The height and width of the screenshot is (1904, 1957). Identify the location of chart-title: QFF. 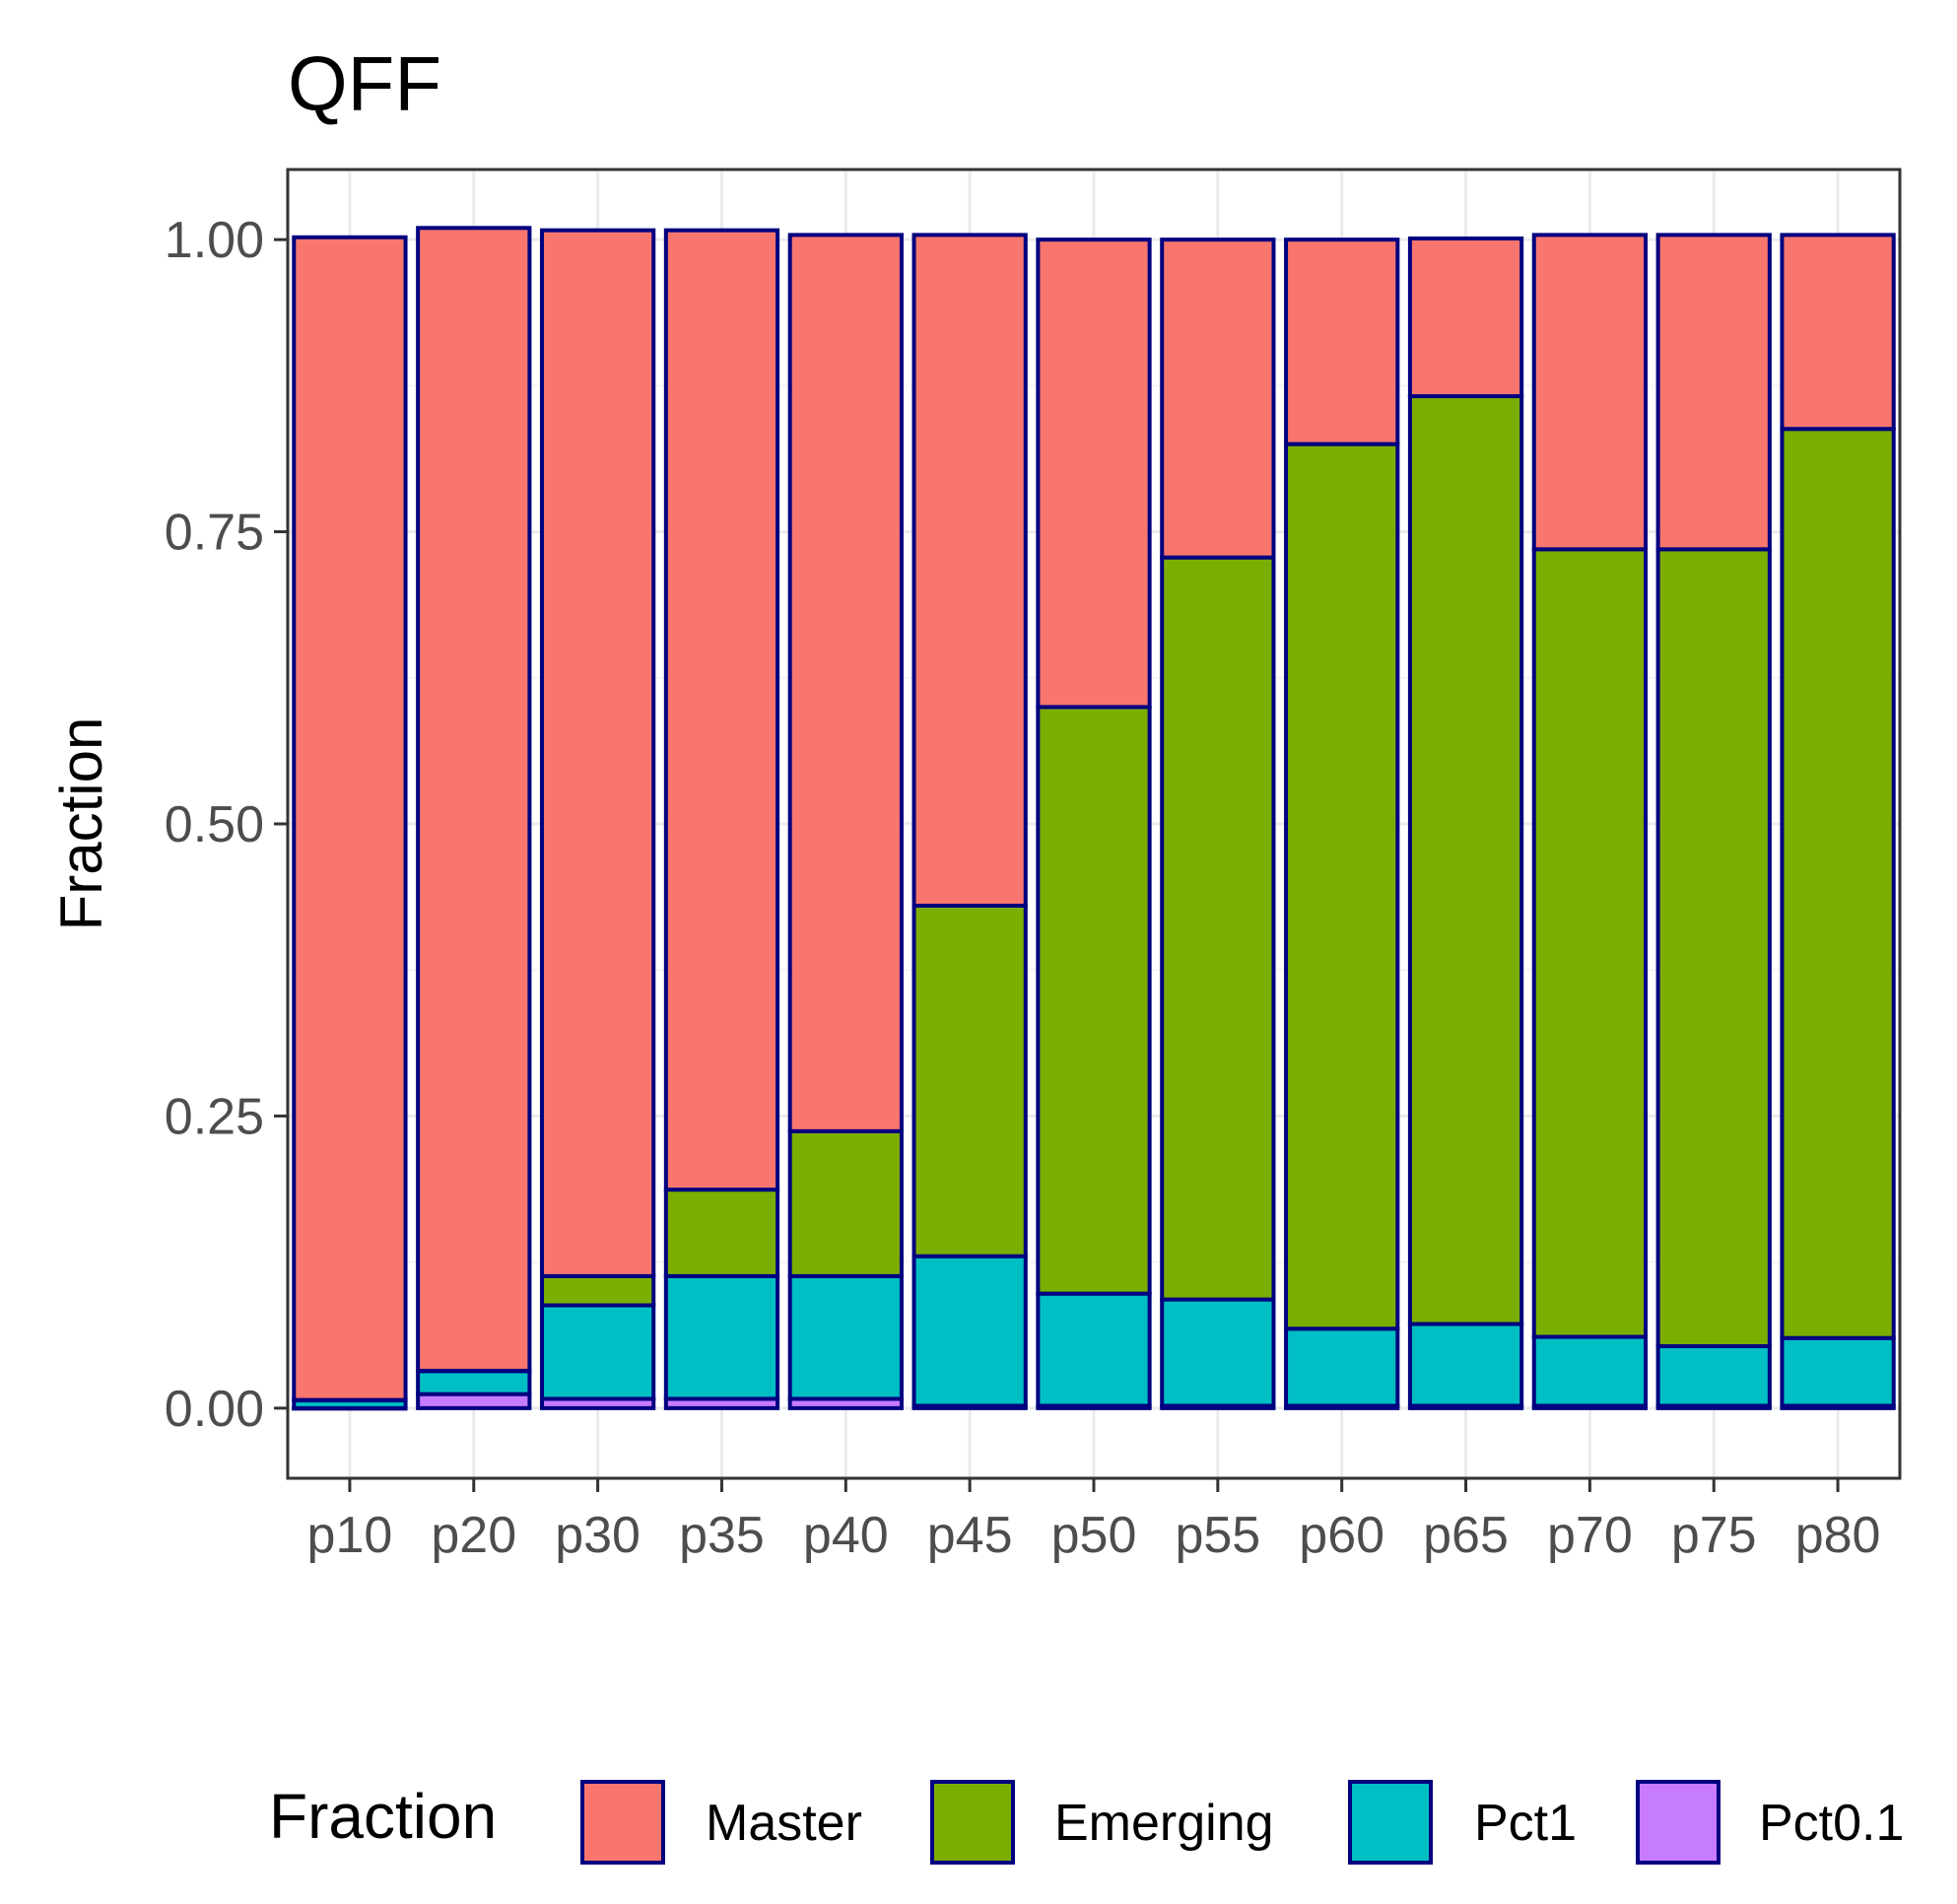
(364, 83).